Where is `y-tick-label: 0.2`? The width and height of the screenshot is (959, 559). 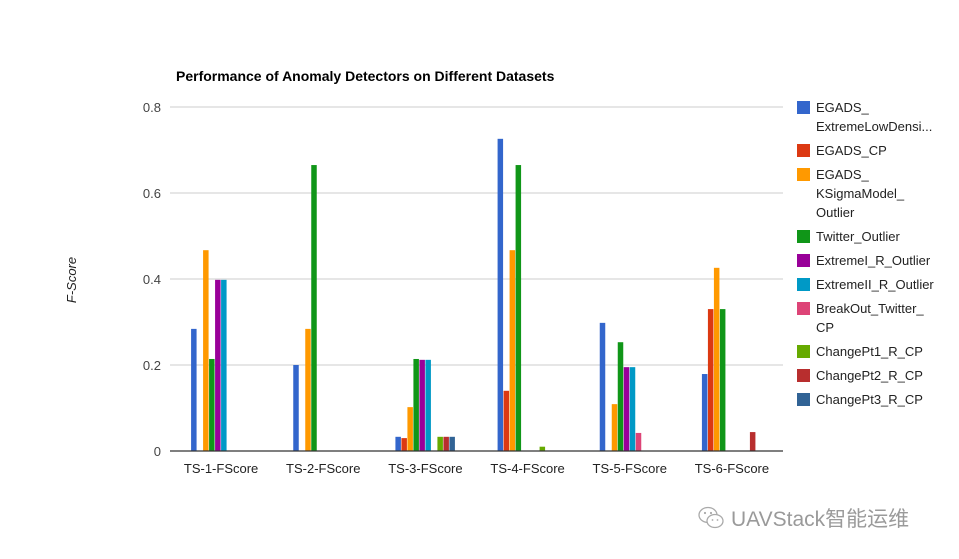
y-tick-label: 0.2 is located at coordinates (152, 365).